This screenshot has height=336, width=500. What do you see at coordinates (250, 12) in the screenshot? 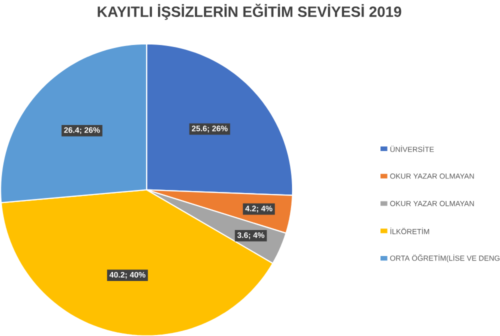
I see `chart-title: KAYITLI İŞSİZLERİN EĞİTİM SEVİYESİ 2019` at bounding box center [250, 12].